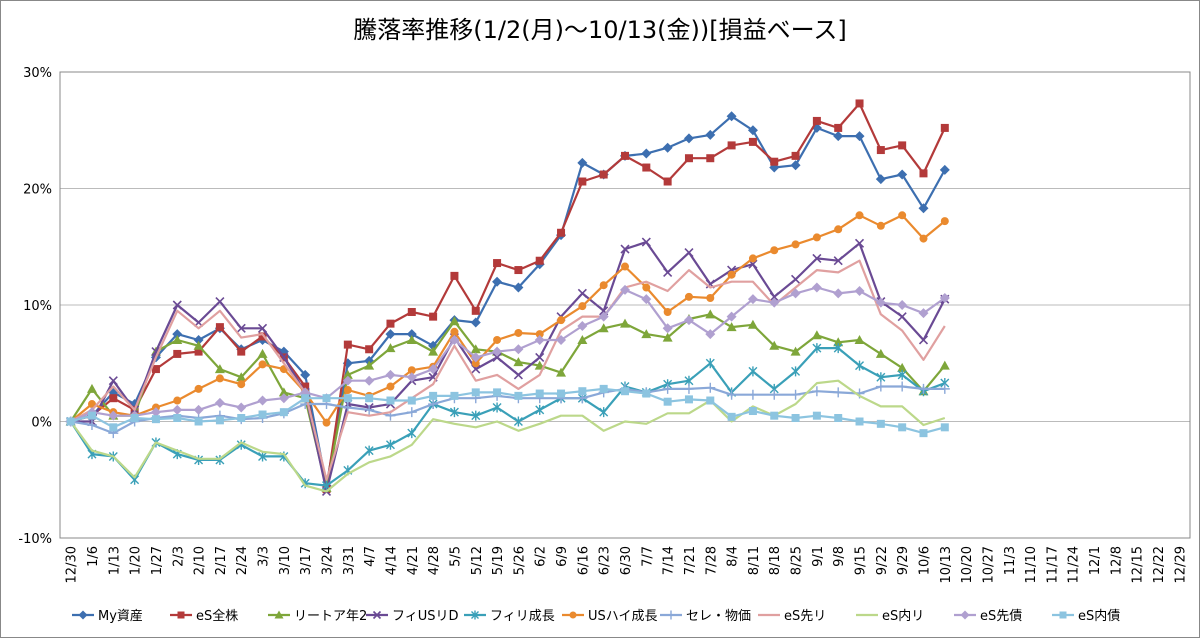  What do you see at coordinates (413, 560) in the screenshot?
I see `x-tick-label: 4/21` at bounding box center [413, 560].